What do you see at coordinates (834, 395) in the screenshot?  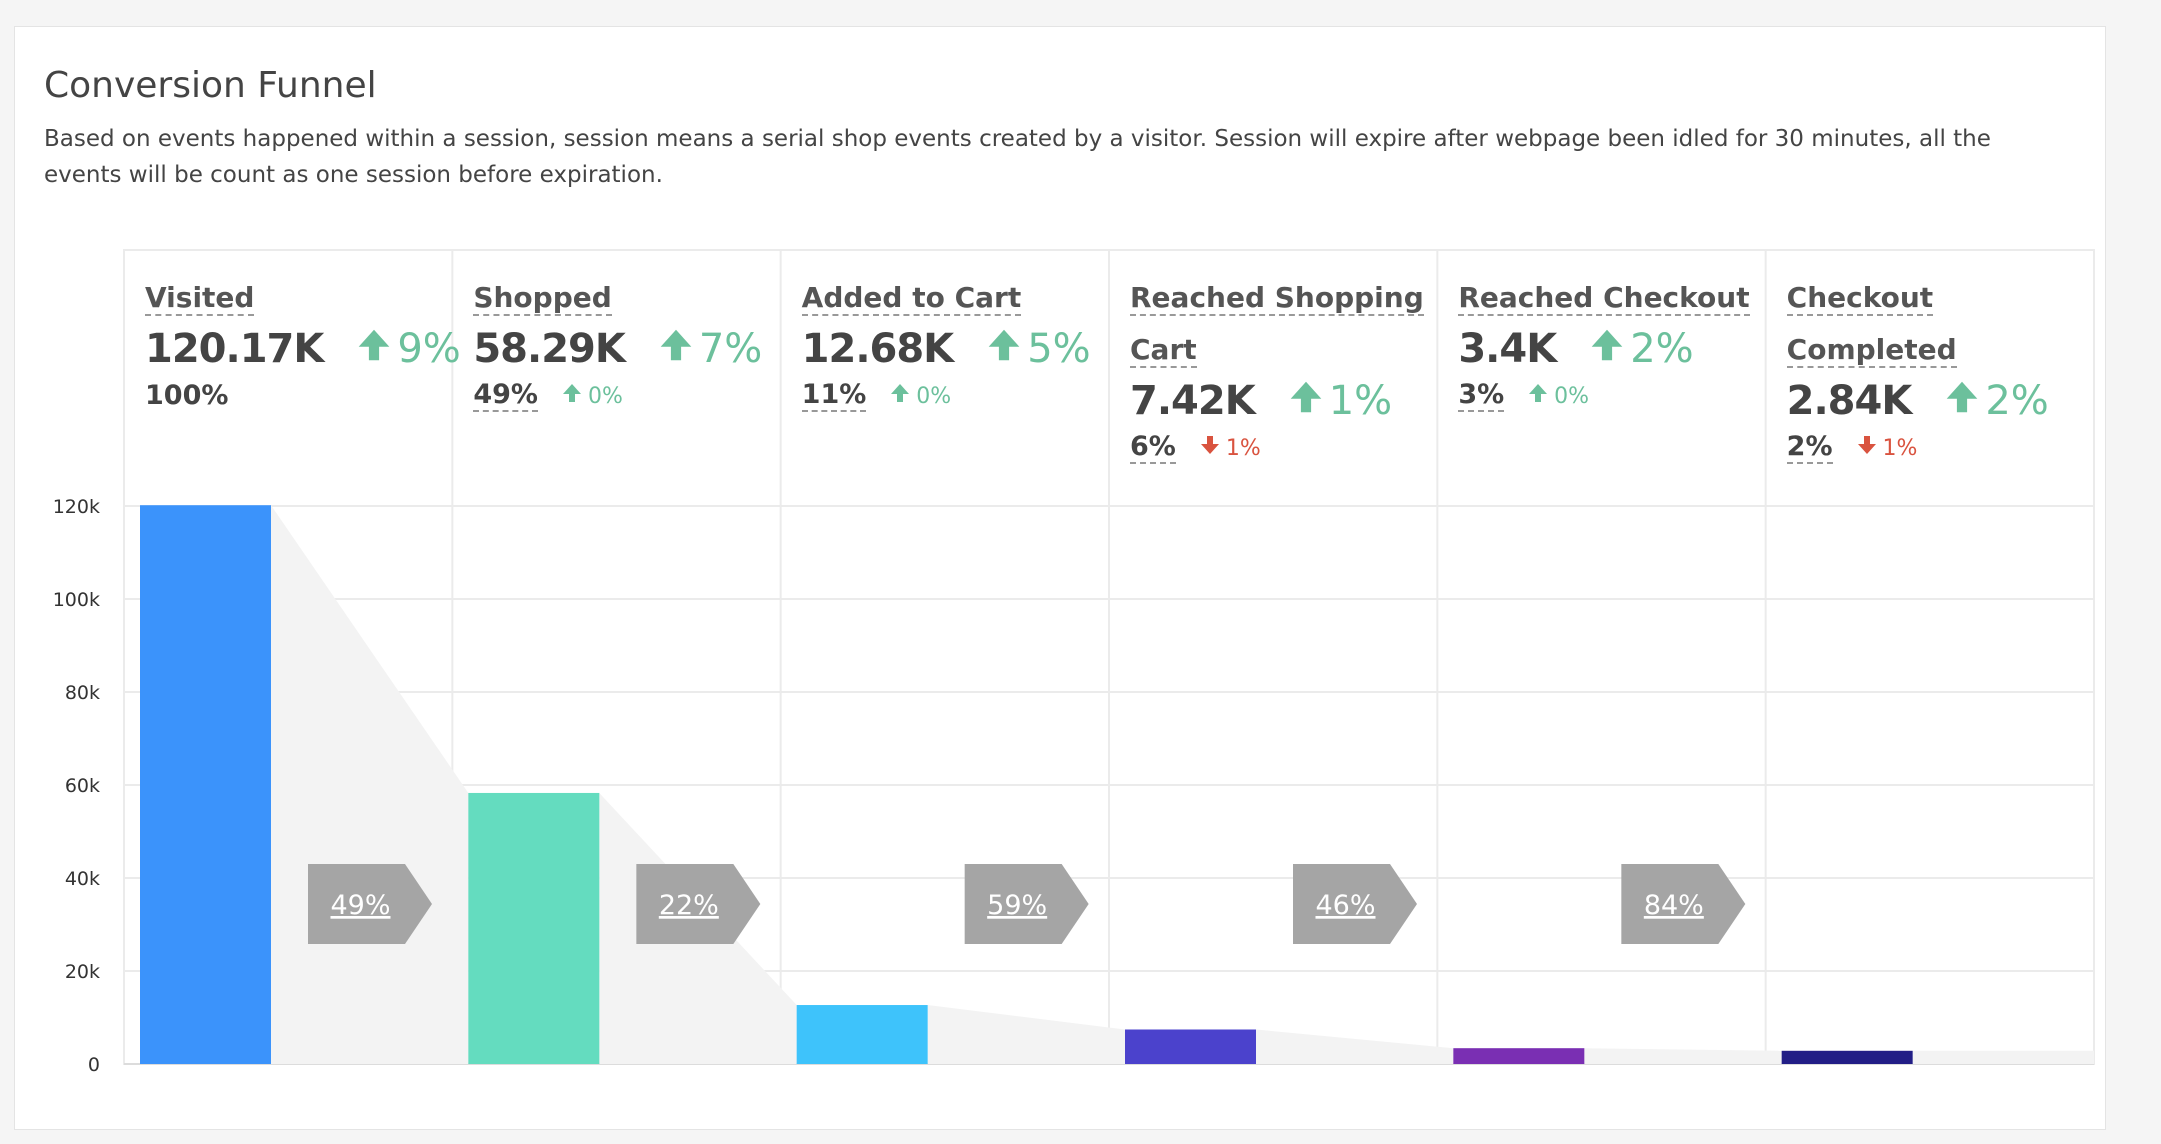 I see `stage-percent: 11%` at bounding box center [834, 395].